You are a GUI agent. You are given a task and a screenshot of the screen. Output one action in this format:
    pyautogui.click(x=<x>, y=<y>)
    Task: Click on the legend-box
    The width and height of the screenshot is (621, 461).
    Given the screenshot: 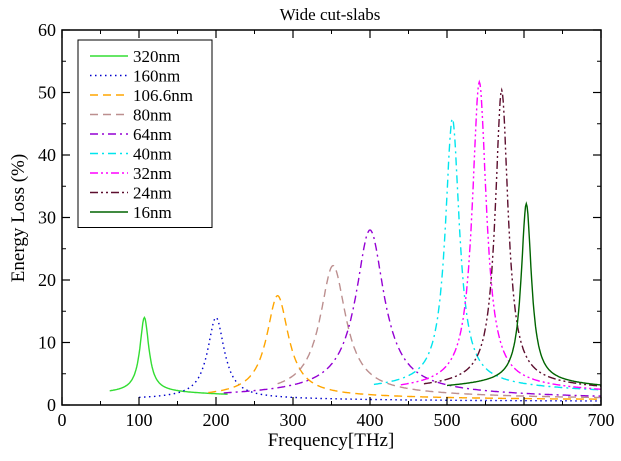 What is the action you would take?
    pyautogui.click(x=145, y=133)
    